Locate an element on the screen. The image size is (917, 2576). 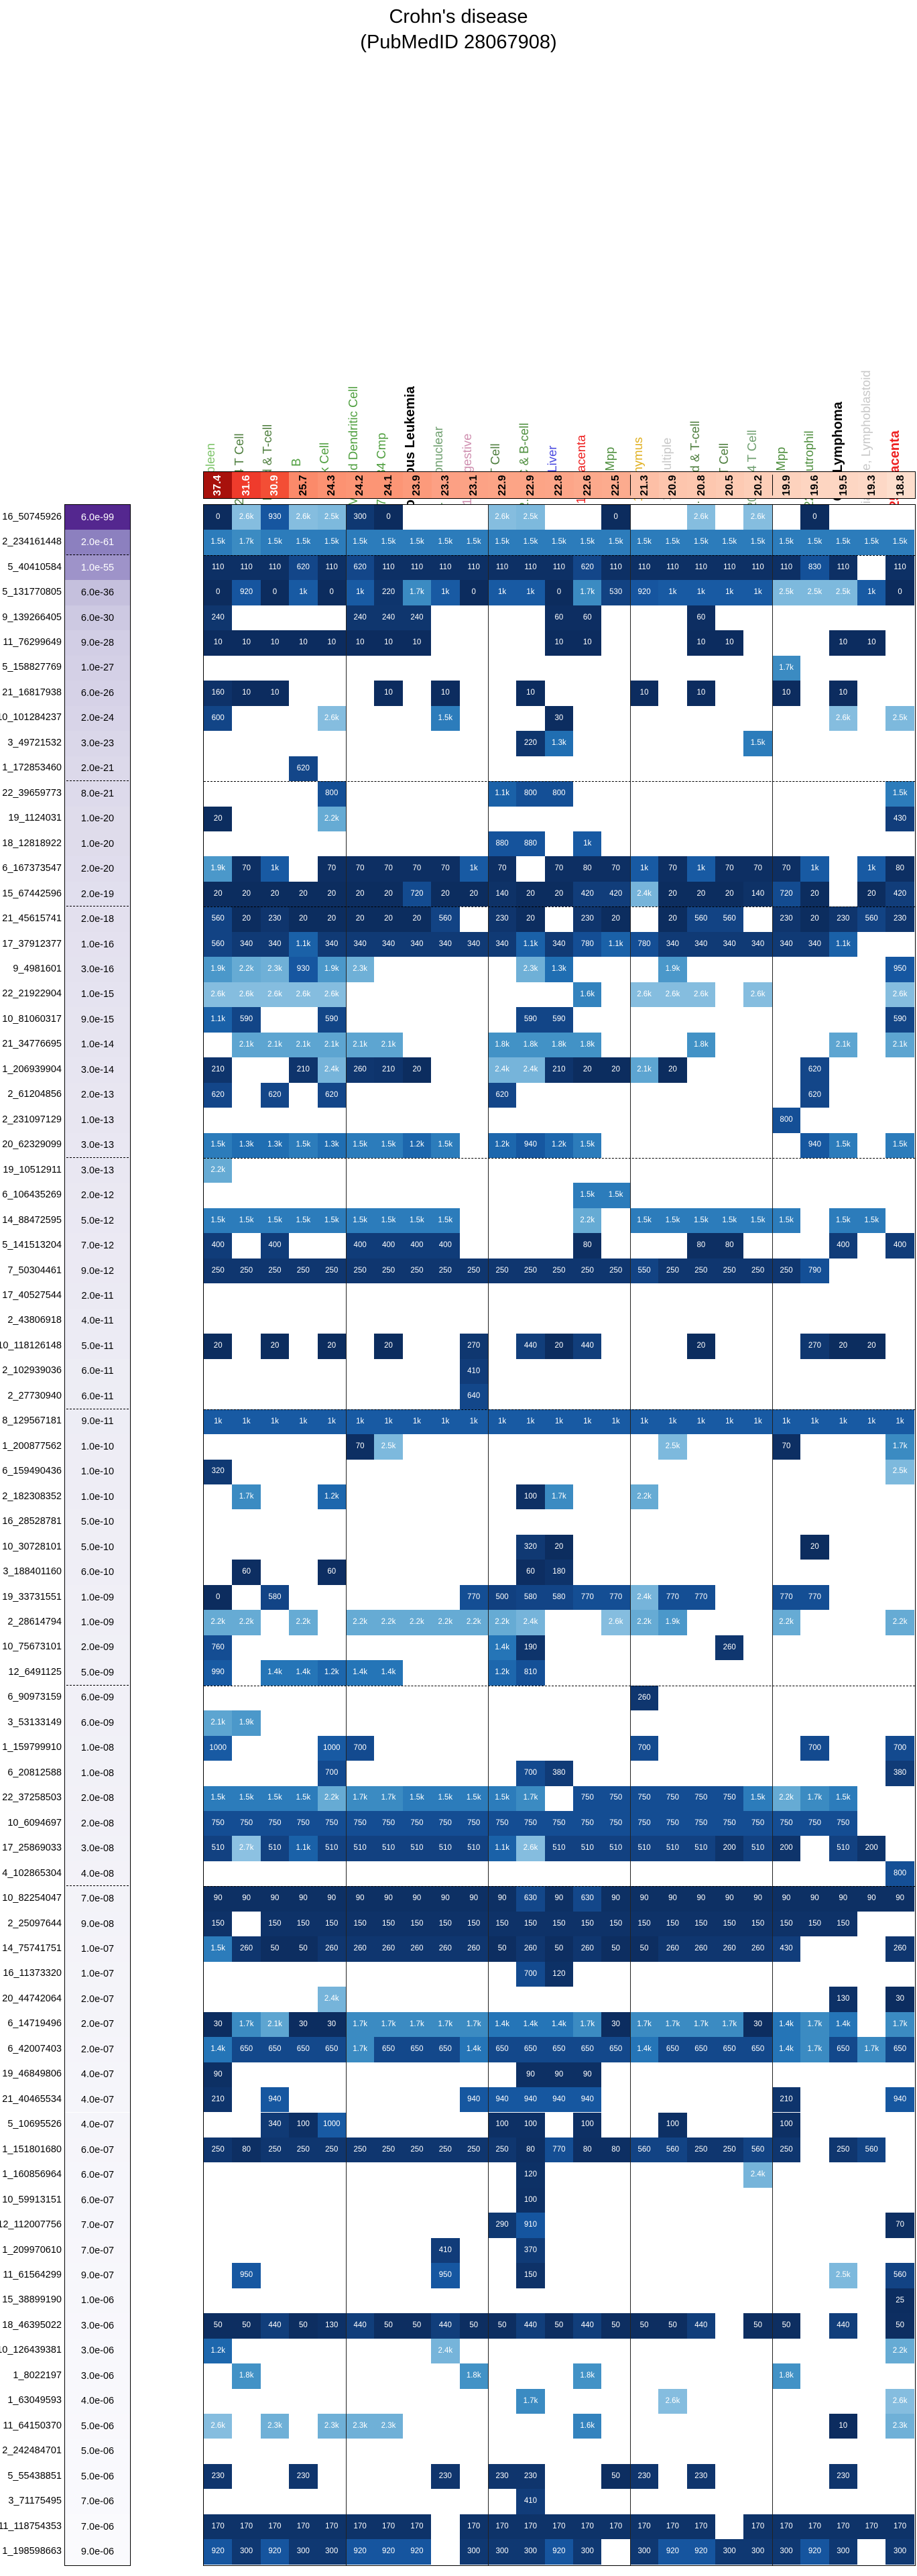
column-header-17: 17. Multiple is located at coordinates (673, 276).